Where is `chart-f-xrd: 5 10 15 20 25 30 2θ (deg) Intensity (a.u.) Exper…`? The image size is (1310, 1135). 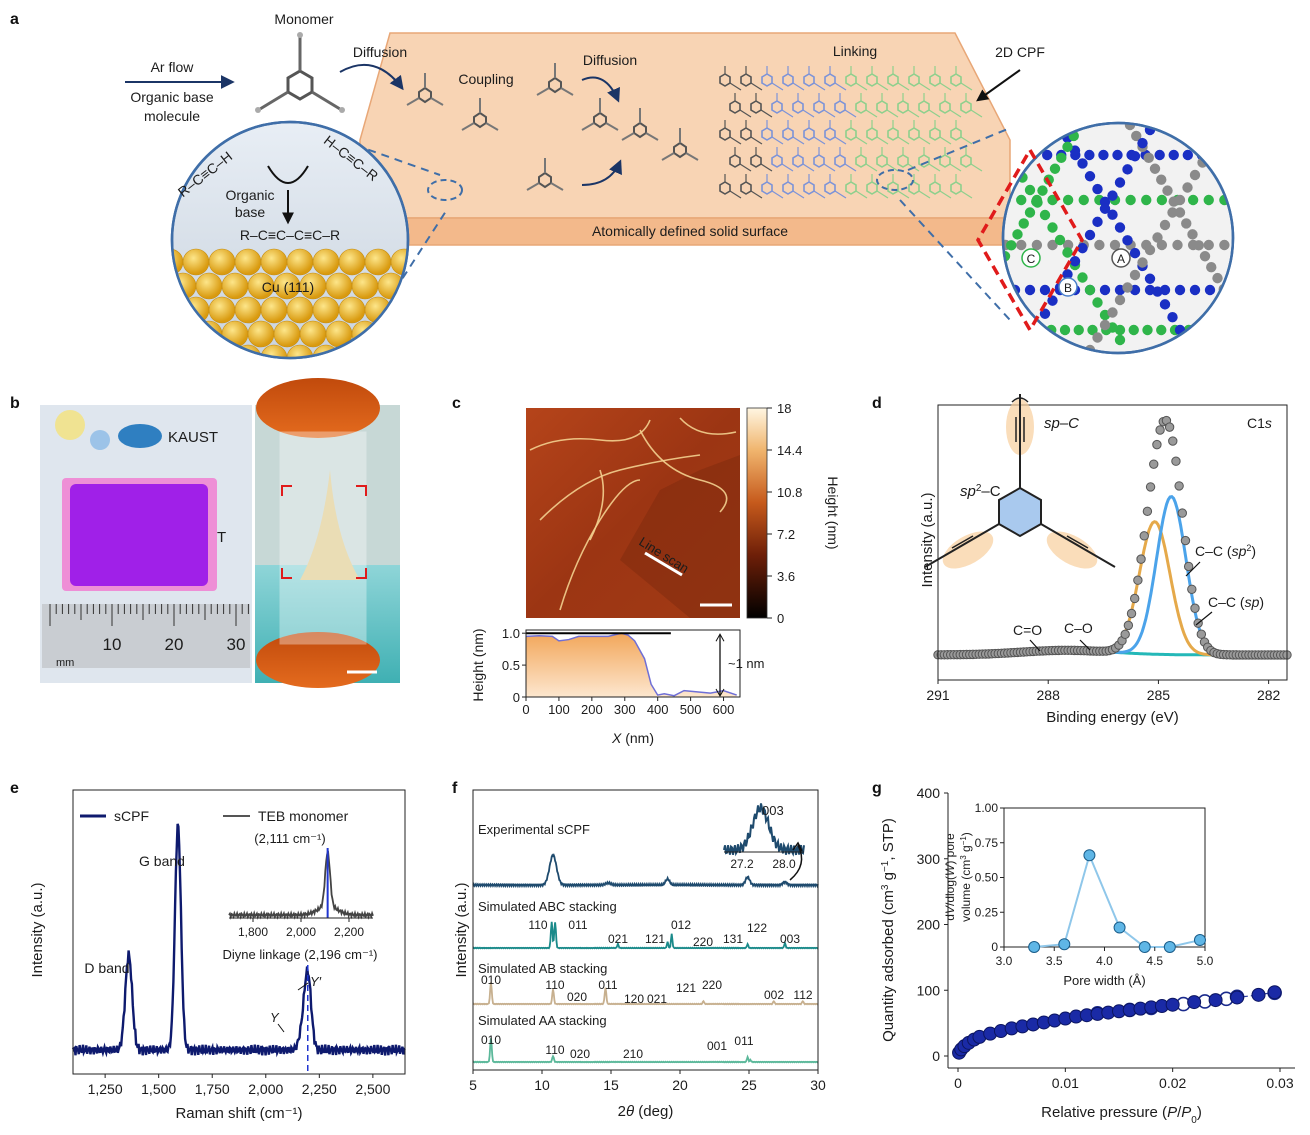
chart-f-xrd: 5 10 15 20 25 30 2θ (deg) Intensity (a.u.) Exper… is located at coordinates (639, 954).